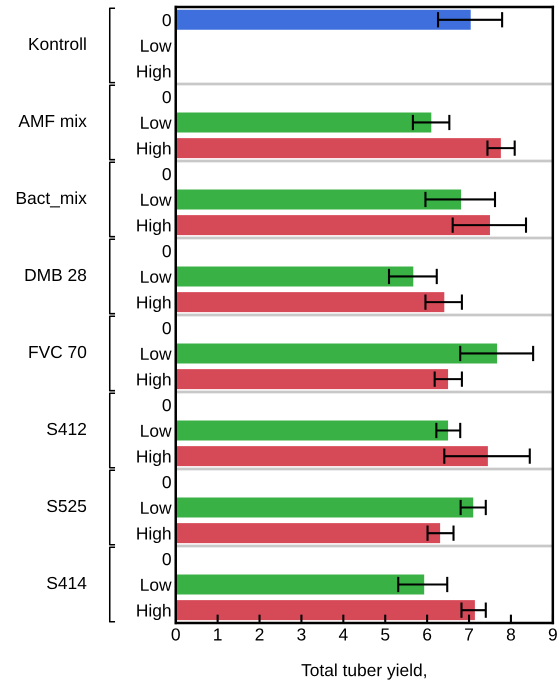 This screenshot has height=695, width=557. What do you see at coordinates (552, 634) in the screenshot?
I see `x-tick-label: 9` at bounding box center [552, 634].